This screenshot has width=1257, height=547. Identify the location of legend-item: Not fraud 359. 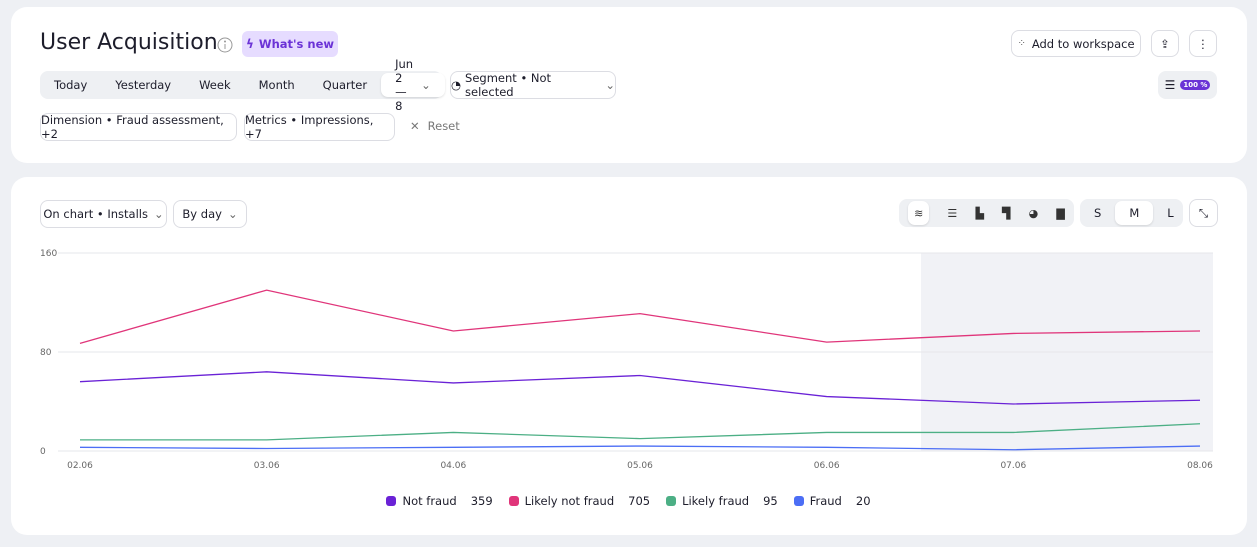
(439, 501).